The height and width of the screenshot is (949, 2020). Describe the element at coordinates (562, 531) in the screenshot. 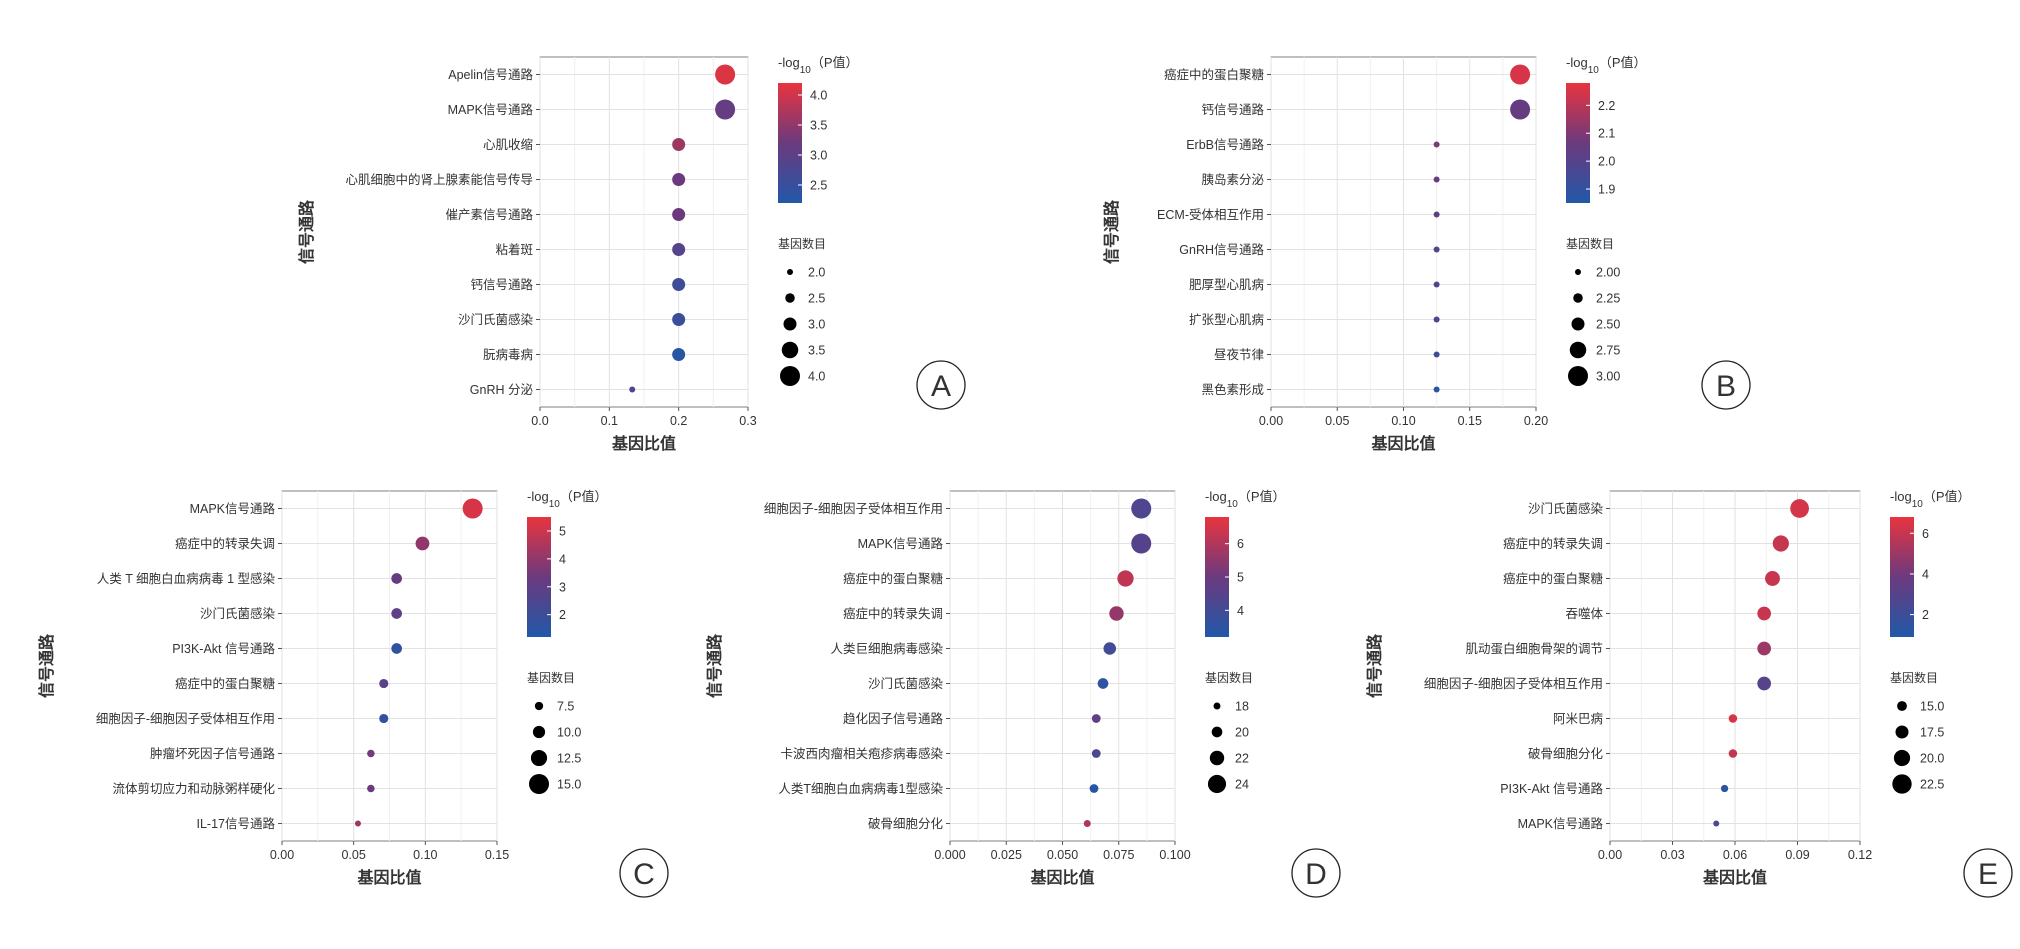

I see `color-bar-tick-label: 5` at that location.